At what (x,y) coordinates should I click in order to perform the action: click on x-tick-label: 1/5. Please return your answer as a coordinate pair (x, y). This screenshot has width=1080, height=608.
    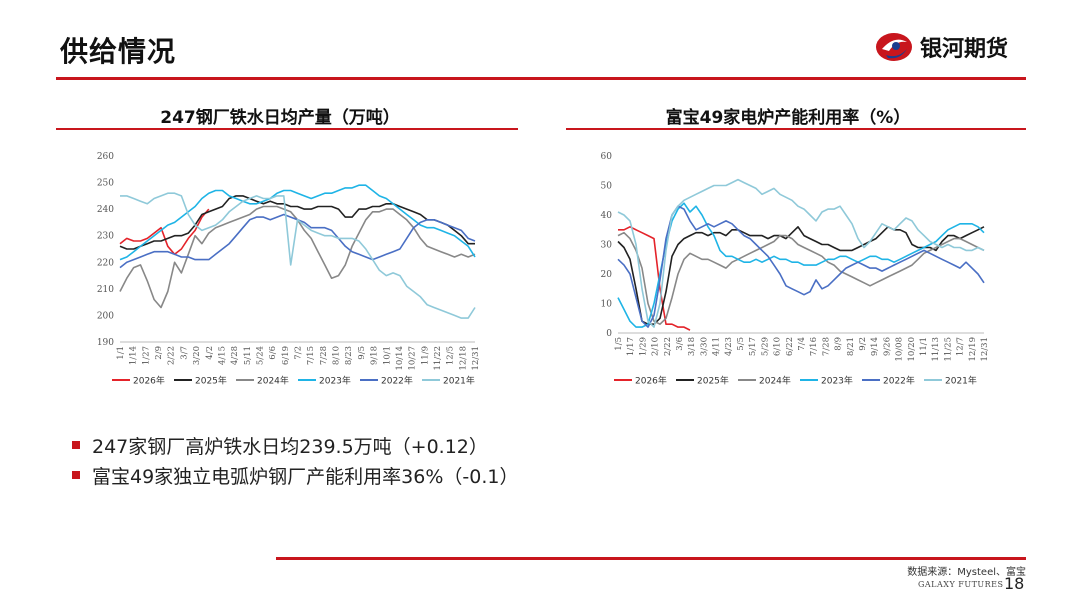
    Looking at the image, I should click on (619, 344).